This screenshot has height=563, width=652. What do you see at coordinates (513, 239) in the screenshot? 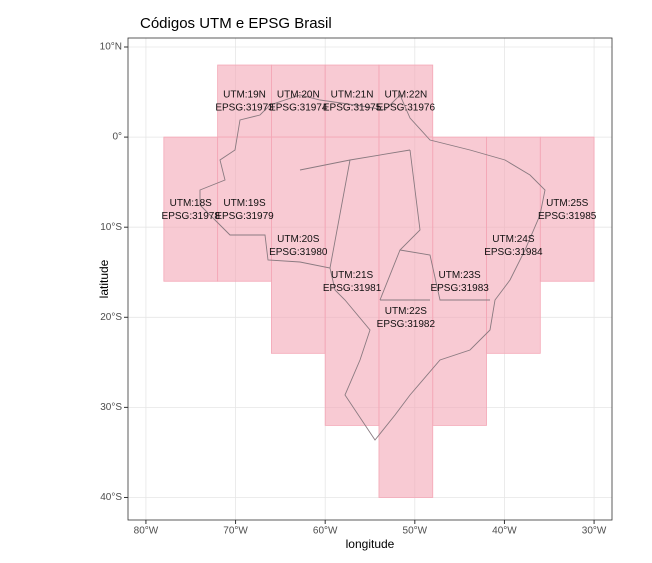
I see `zone-utm-label: UTM:24S` at bounding box center [513, 239].